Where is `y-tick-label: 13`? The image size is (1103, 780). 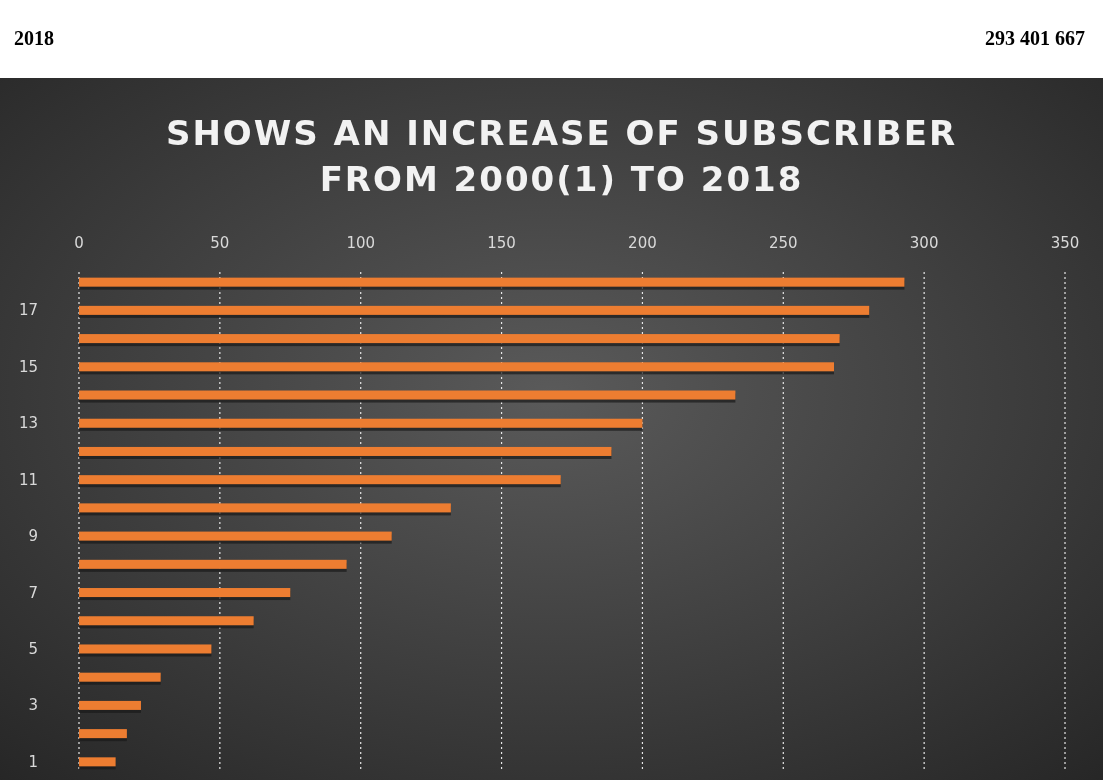 y-tick-label: 13 is located at coordinates (28, 423).